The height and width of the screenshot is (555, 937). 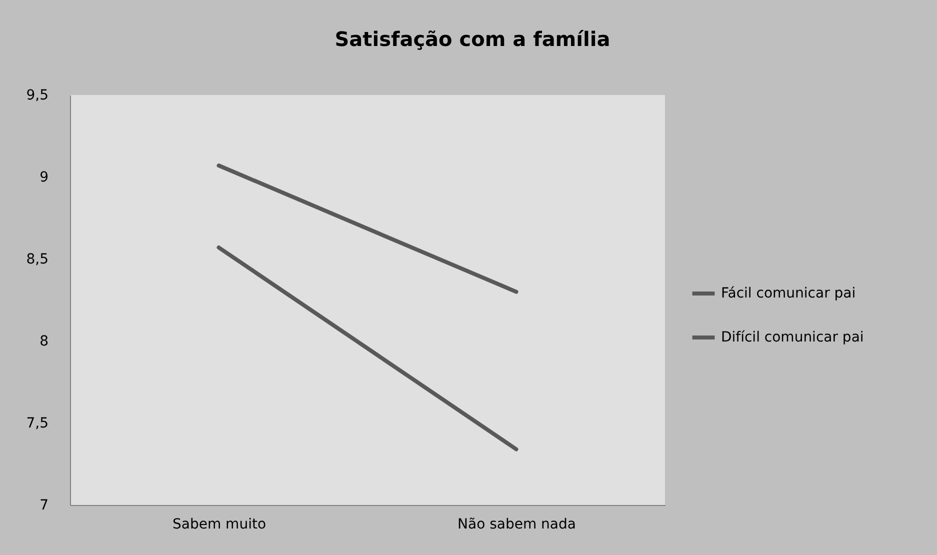 I want to click on y-tick-label: 7,5, so click(x=37, y=424).